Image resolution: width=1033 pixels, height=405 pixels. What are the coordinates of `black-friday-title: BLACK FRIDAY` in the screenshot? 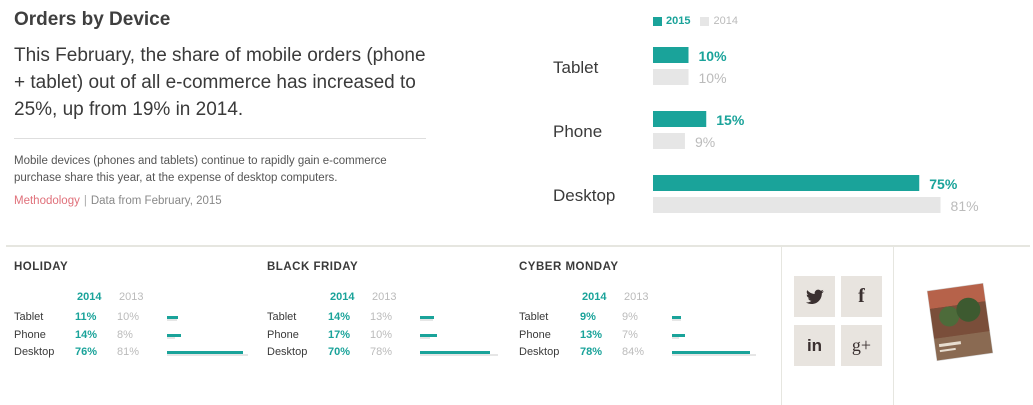 It's located at (313, 267).